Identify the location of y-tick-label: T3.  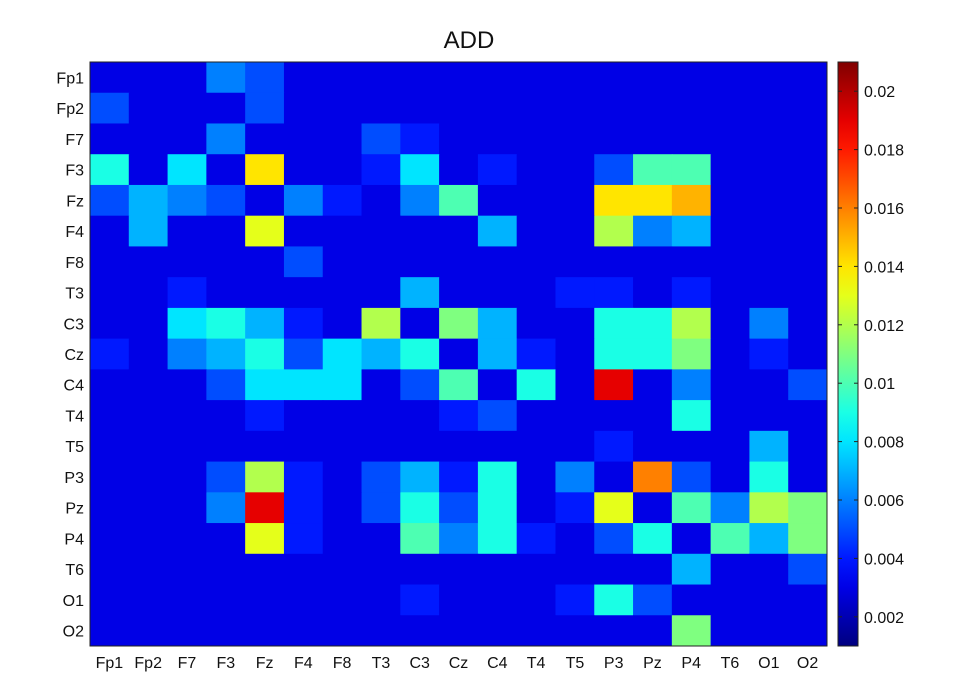
(74, 294).